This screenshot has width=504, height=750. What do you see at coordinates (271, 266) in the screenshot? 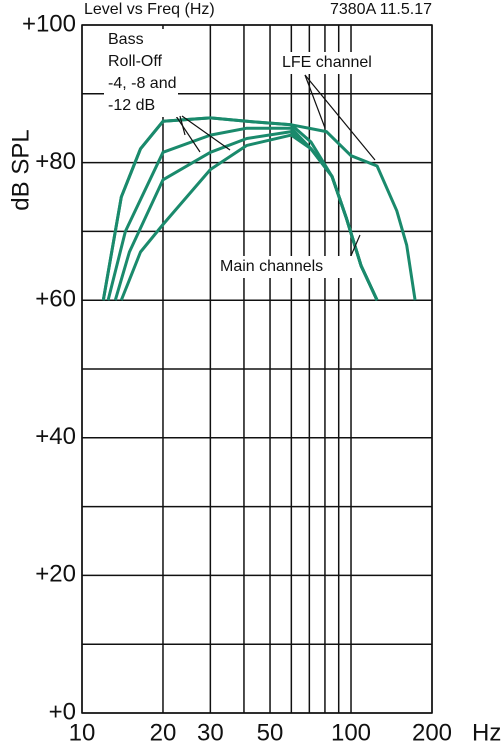
I see `annotation: Main channels` at bounding box center [271, 266].